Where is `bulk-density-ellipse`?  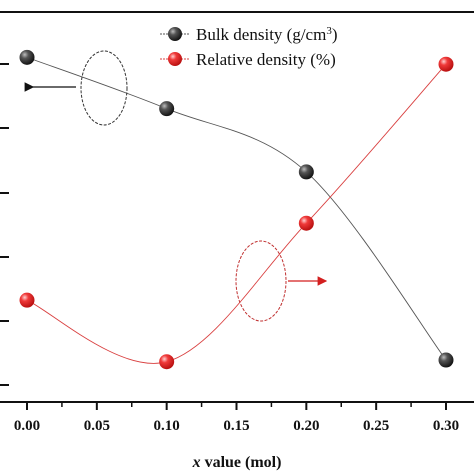
bulk-density-ellipse is located at coordinates (104, 88).